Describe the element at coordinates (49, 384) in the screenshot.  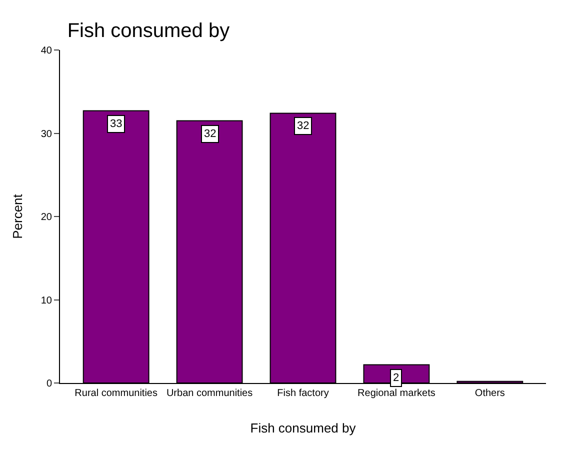
I see `y-tick-label: 0` at that location.